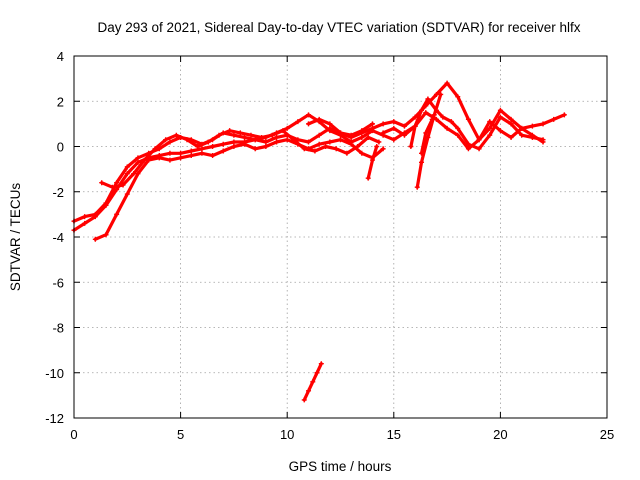  I want to click on series-track-c, so click(239, 189).